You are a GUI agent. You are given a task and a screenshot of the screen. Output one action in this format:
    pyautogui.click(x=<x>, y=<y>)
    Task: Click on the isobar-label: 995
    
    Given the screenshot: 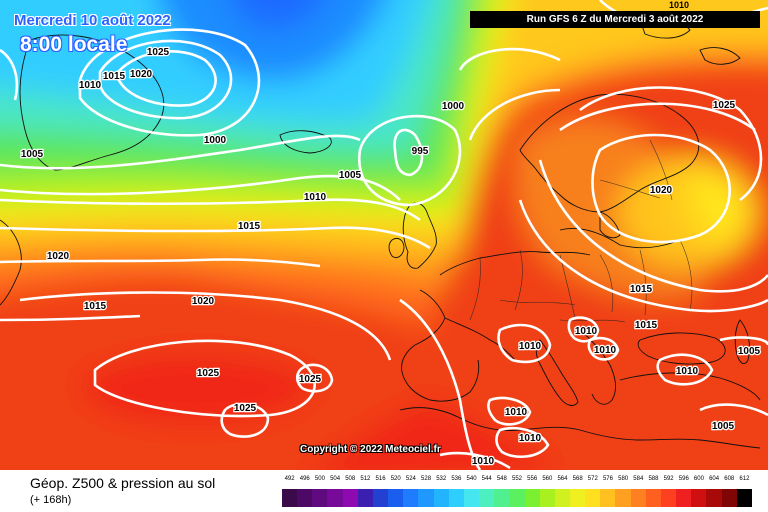 What is the action you would take?
    pyautogui.click(x=420, y=151)
    